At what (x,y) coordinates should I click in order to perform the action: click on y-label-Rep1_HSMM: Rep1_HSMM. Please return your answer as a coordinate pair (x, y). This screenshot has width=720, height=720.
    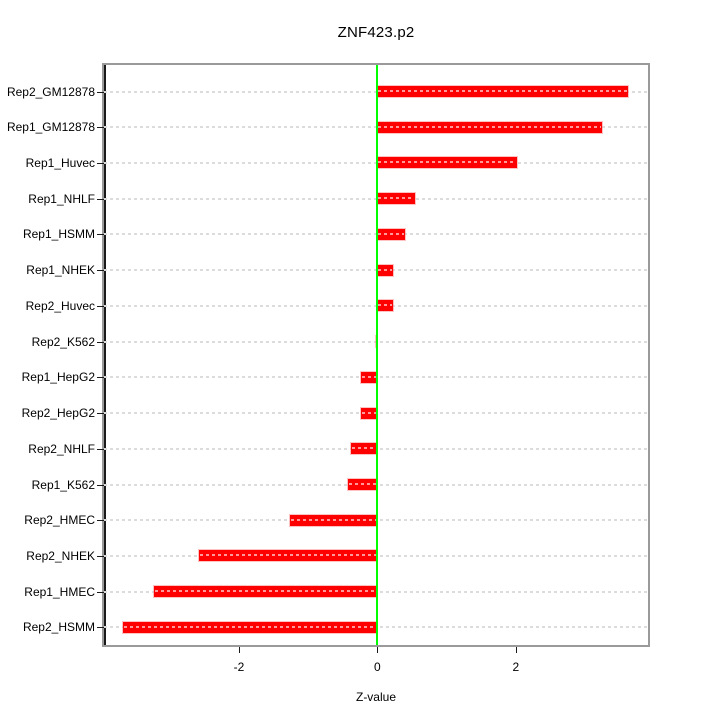
    Looking at the image, I should click on (58, 234).